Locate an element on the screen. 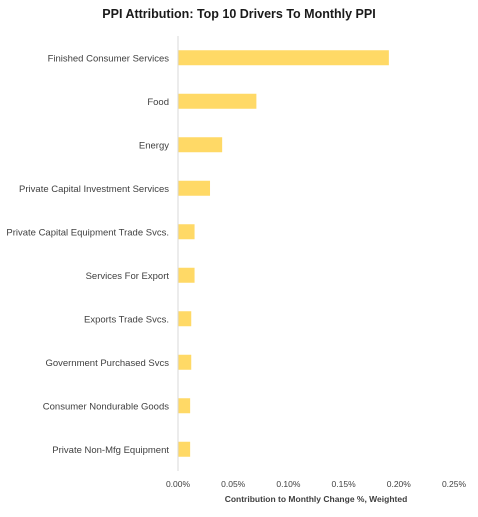  category-label: Exports Trade Svcs. is located at coordinates (126, 319).